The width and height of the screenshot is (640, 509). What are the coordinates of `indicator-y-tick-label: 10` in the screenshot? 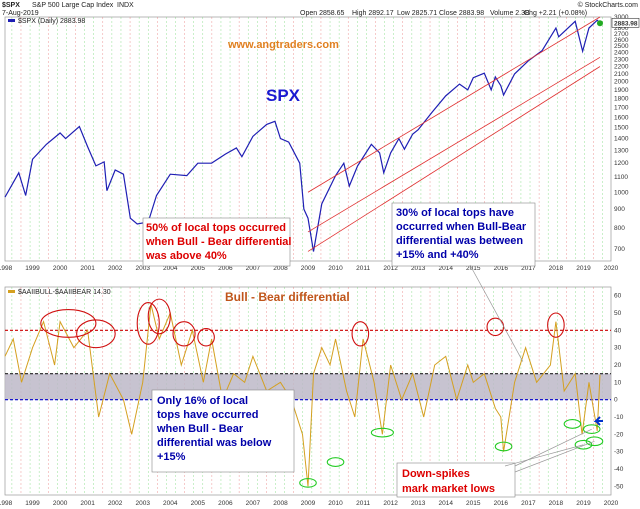 It's located at (618, 382).